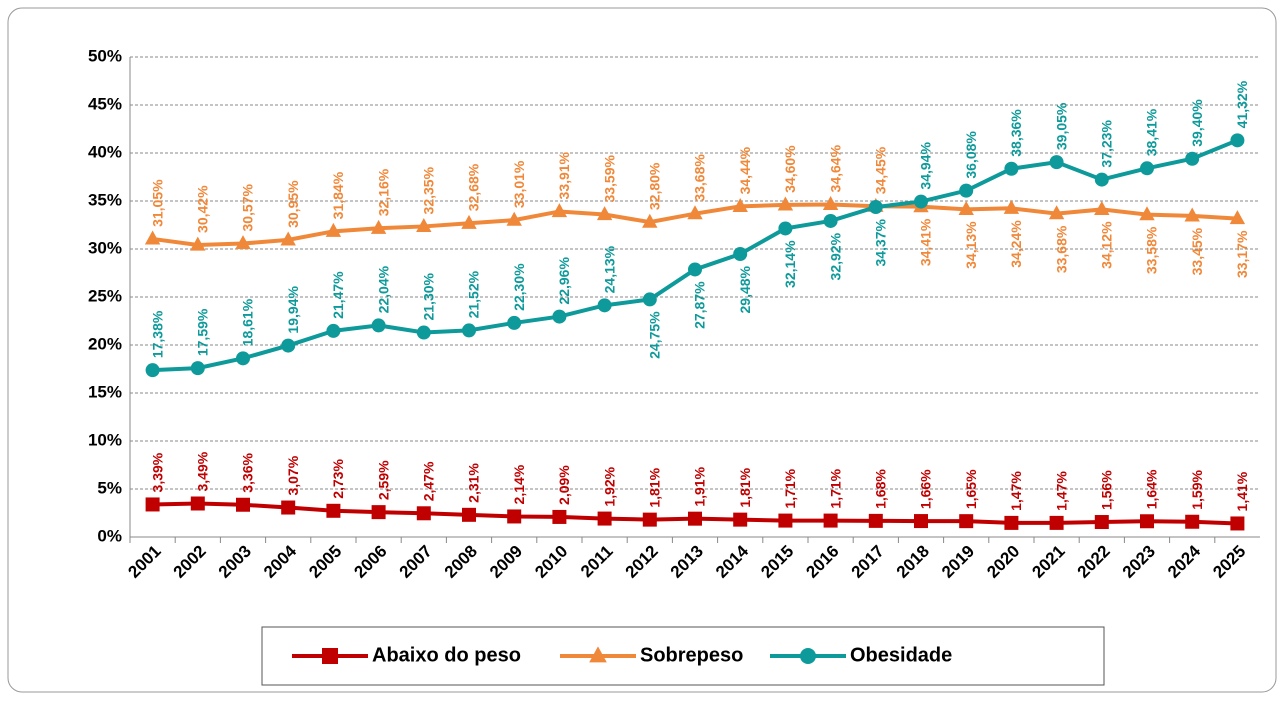 Image resolution: width=1284 pixels, height=703 pixels. Describe the element at coordinates (338, 195) in the screenshot. I see `value-label: 31,84%` at that location.